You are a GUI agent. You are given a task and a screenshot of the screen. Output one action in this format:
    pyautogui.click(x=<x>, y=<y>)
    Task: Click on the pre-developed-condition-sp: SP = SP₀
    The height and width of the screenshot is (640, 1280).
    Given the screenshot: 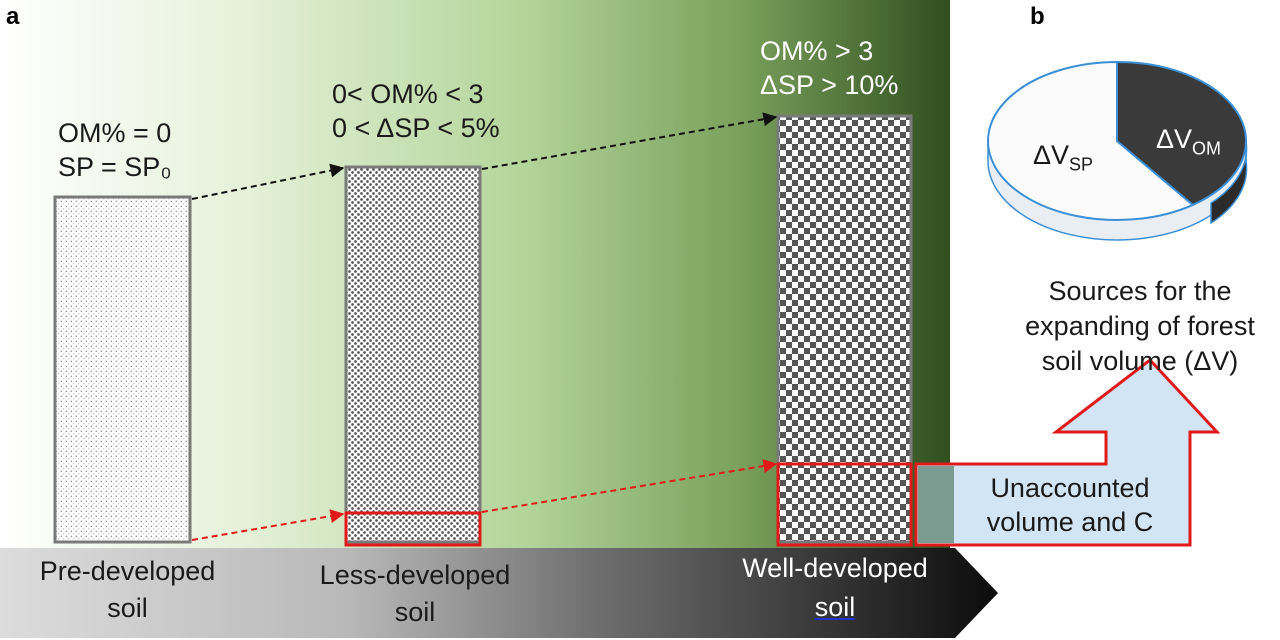 What is the action you would take?
    pyautogui.click(x=115, y=167)
    